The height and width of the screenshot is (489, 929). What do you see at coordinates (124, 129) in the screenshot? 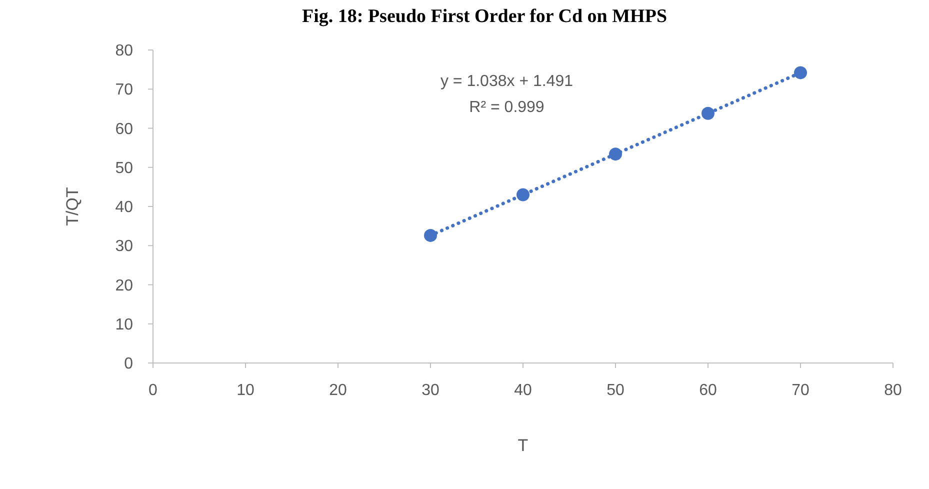
I see `y-tick-label: 60` at bounding box center [124, 129].